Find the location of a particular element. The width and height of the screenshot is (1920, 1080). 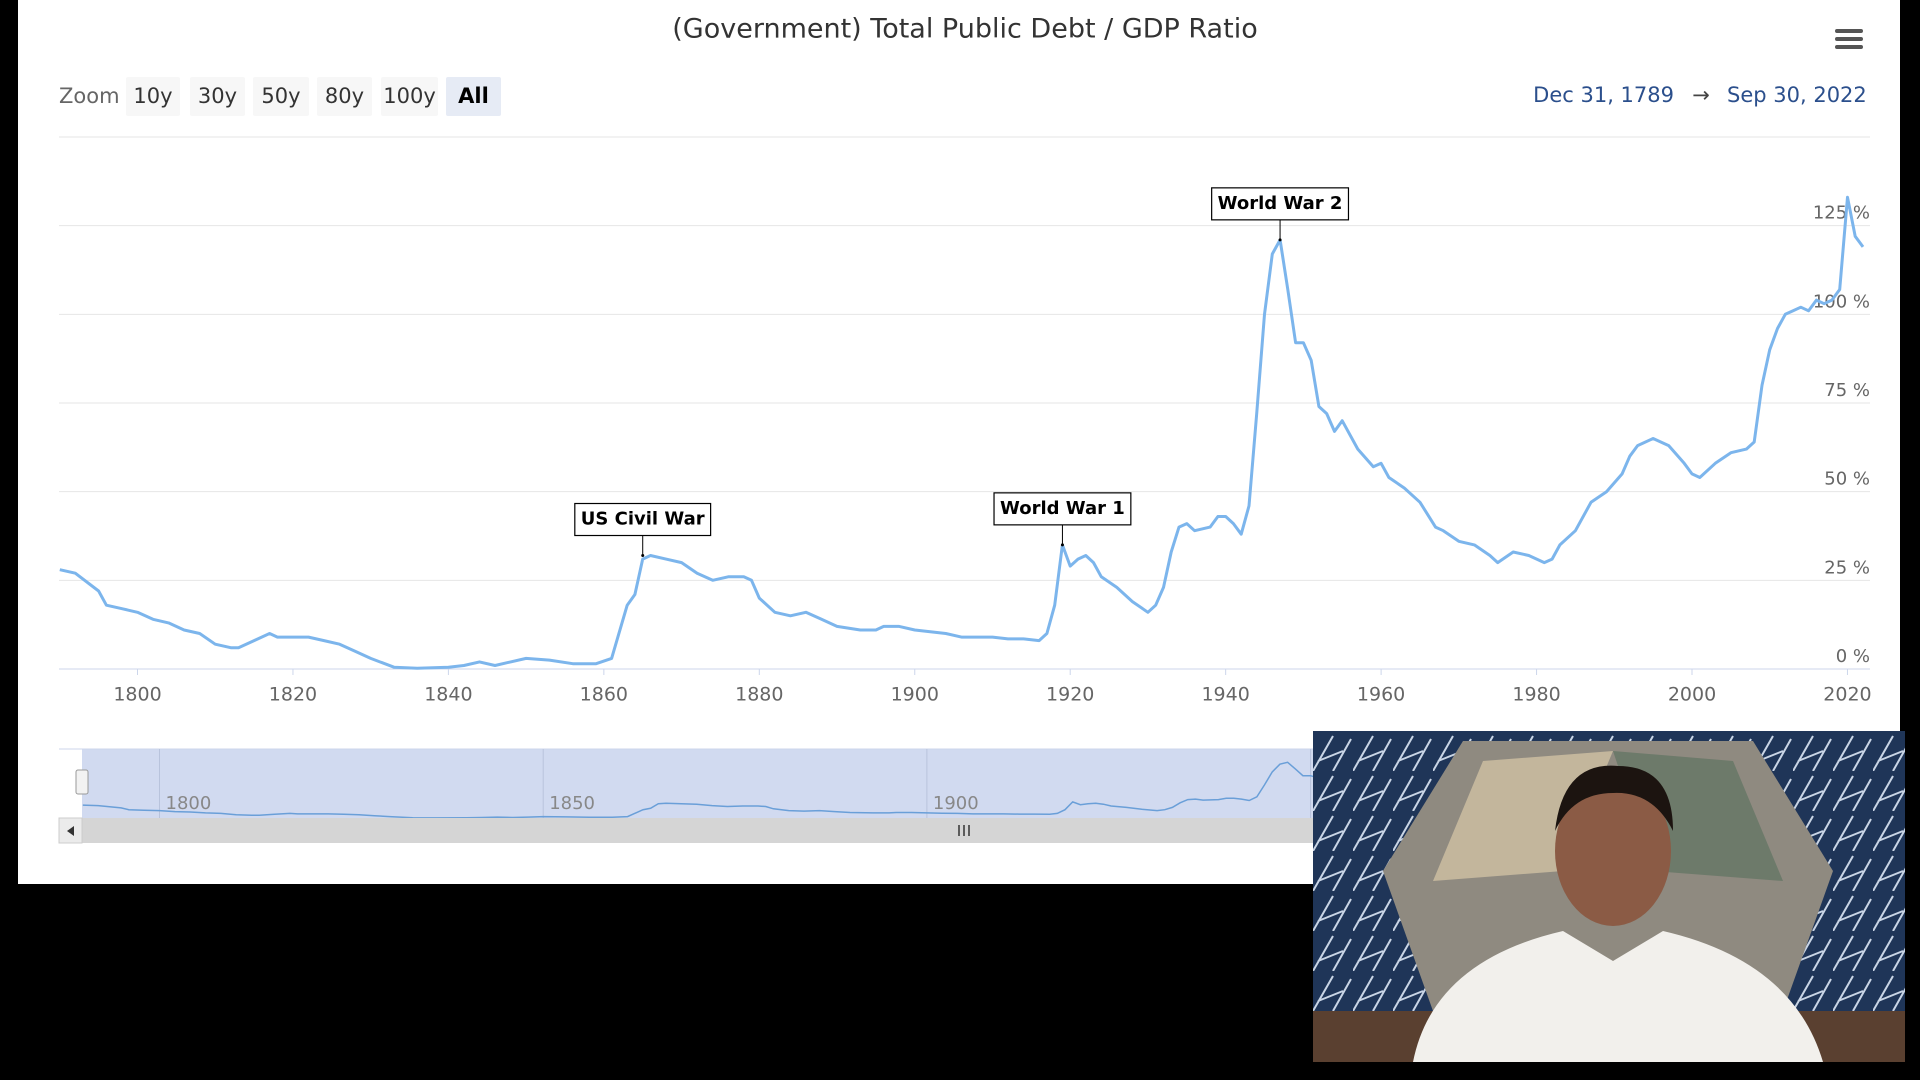

annotation-label: World War 2 is located at coordinates (1280, 203).